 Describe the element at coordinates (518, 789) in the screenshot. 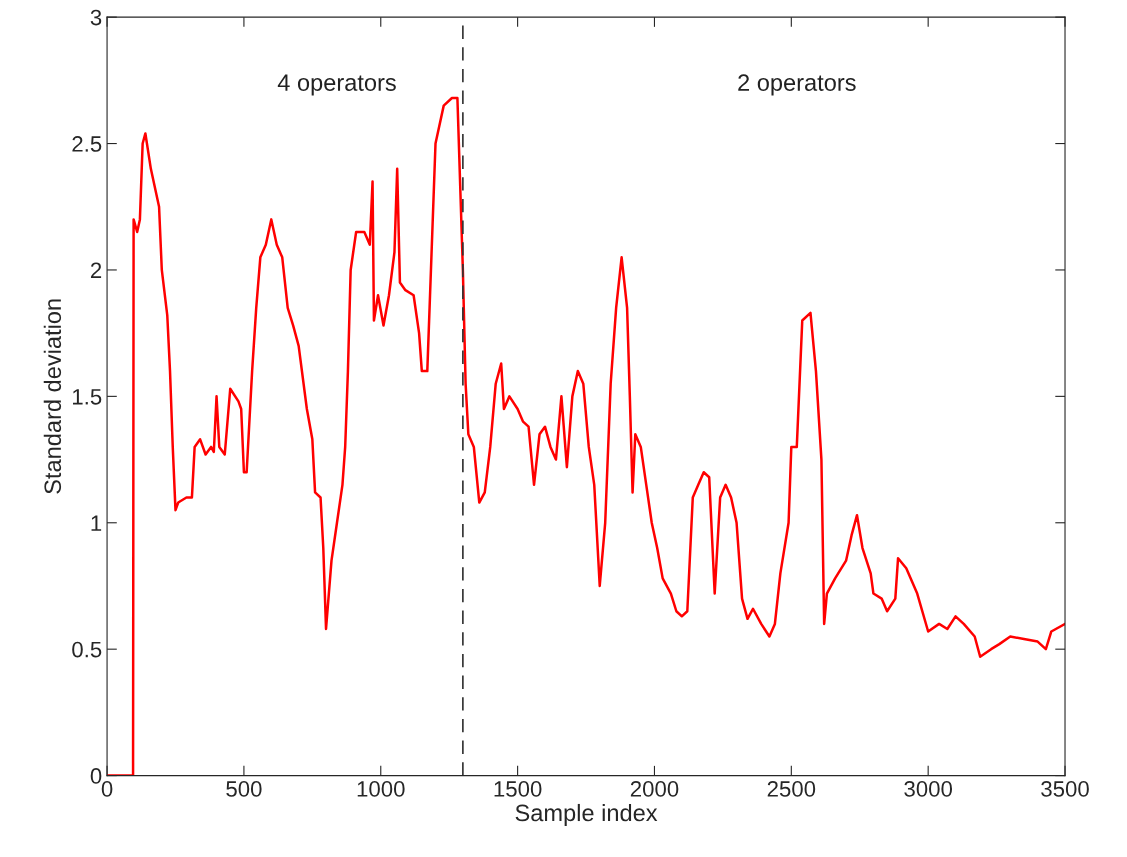

I see `x-tick-label: 1500` at that location.